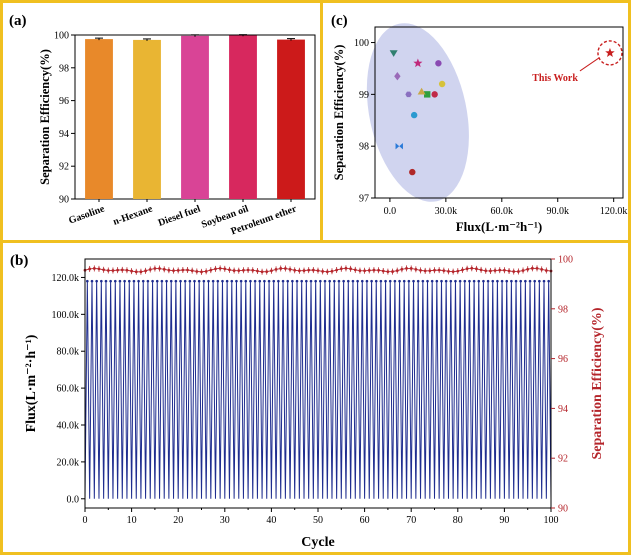 This screenshot has height=555, width=631. I want to click on y-tick-label: 97, so click(364, 199).